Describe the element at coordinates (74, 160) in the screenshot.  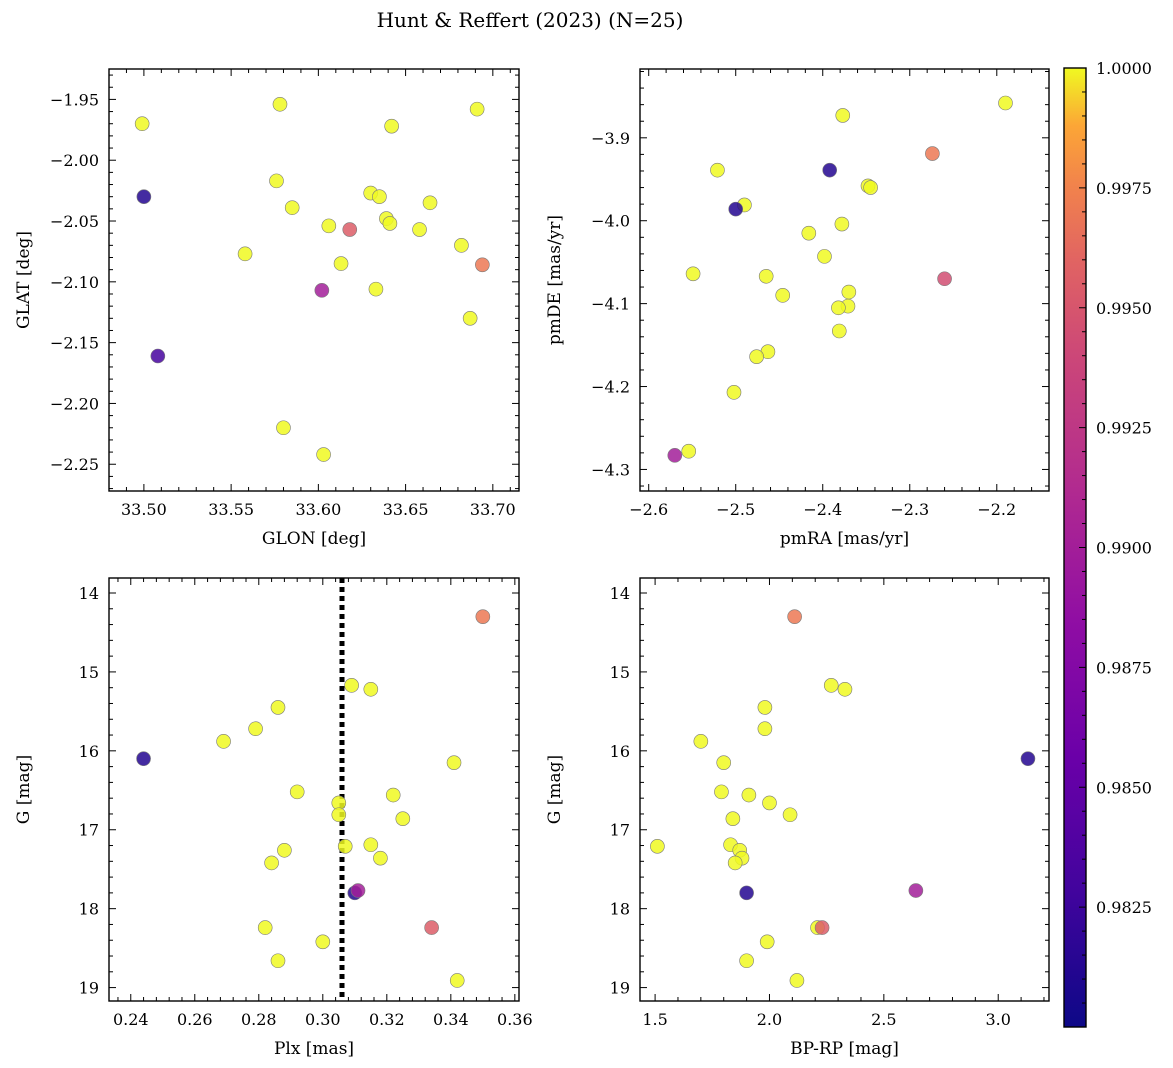
I see `y-tick-label: −2.00` at that location.